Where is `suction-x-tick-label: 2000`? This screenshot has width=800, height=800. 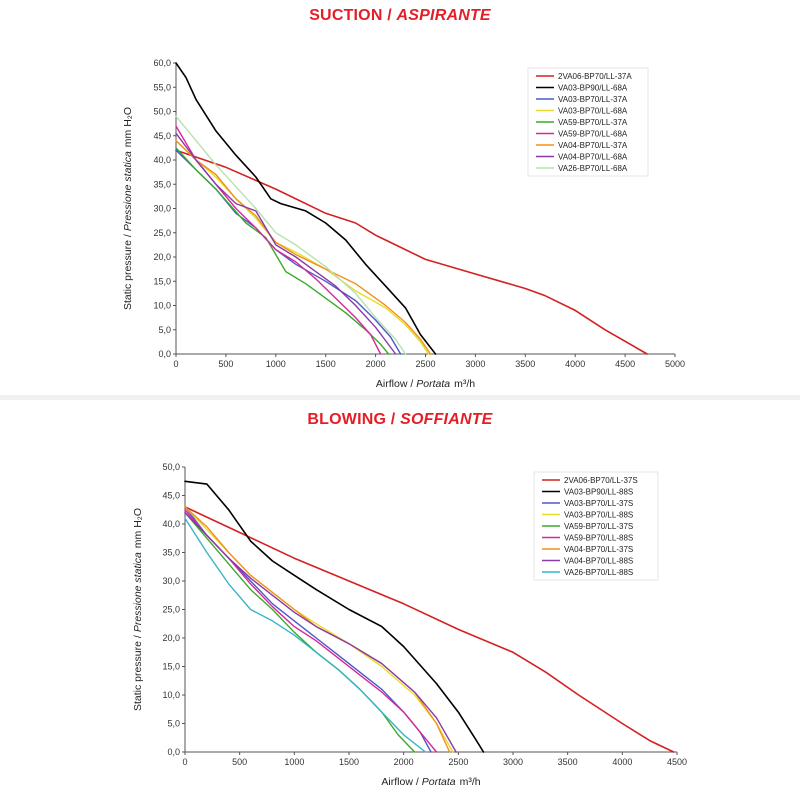 suction-x-tick-label: 2000 is located at coordinates (376, 364).